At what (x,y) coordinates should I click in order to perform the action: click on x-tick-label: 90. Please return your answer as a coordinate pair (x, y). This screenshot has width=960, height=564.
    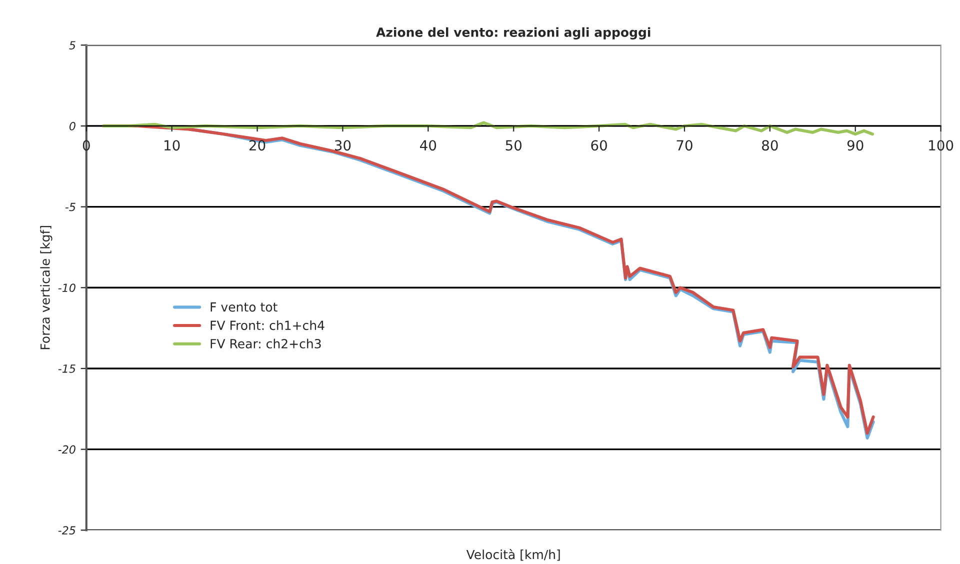
    Looking at the image, I should click on (855, 145).